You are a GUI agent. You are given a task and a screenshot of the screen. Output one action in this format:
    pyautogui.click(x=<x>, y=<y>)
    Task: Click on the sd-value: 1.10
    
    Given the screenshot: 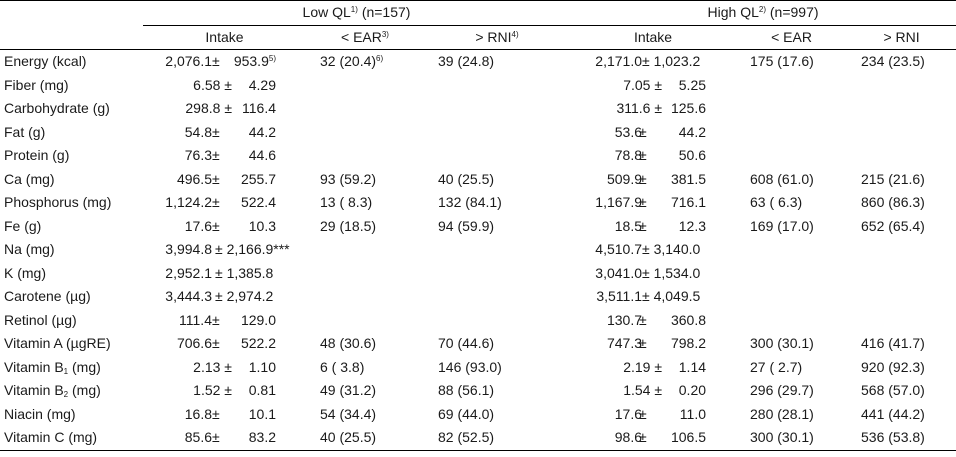 What is the action you would take?
    pyautogui.click(x=262, y=366)
    